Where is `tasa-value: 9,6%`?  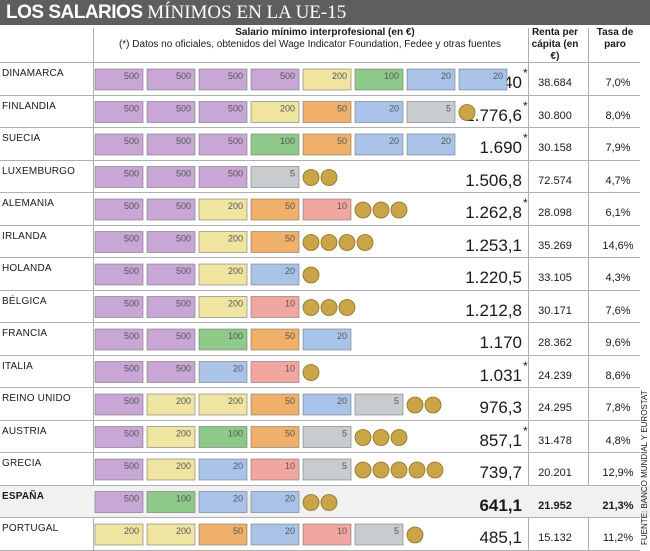
tasa-value: 9,6% is located at coordinates (618, 343).